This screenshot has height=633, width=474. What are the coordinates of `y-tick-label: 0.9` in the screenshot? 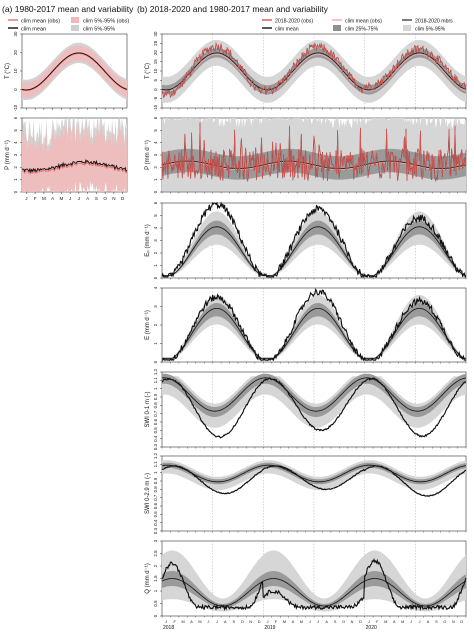 It's located at (155, 480).